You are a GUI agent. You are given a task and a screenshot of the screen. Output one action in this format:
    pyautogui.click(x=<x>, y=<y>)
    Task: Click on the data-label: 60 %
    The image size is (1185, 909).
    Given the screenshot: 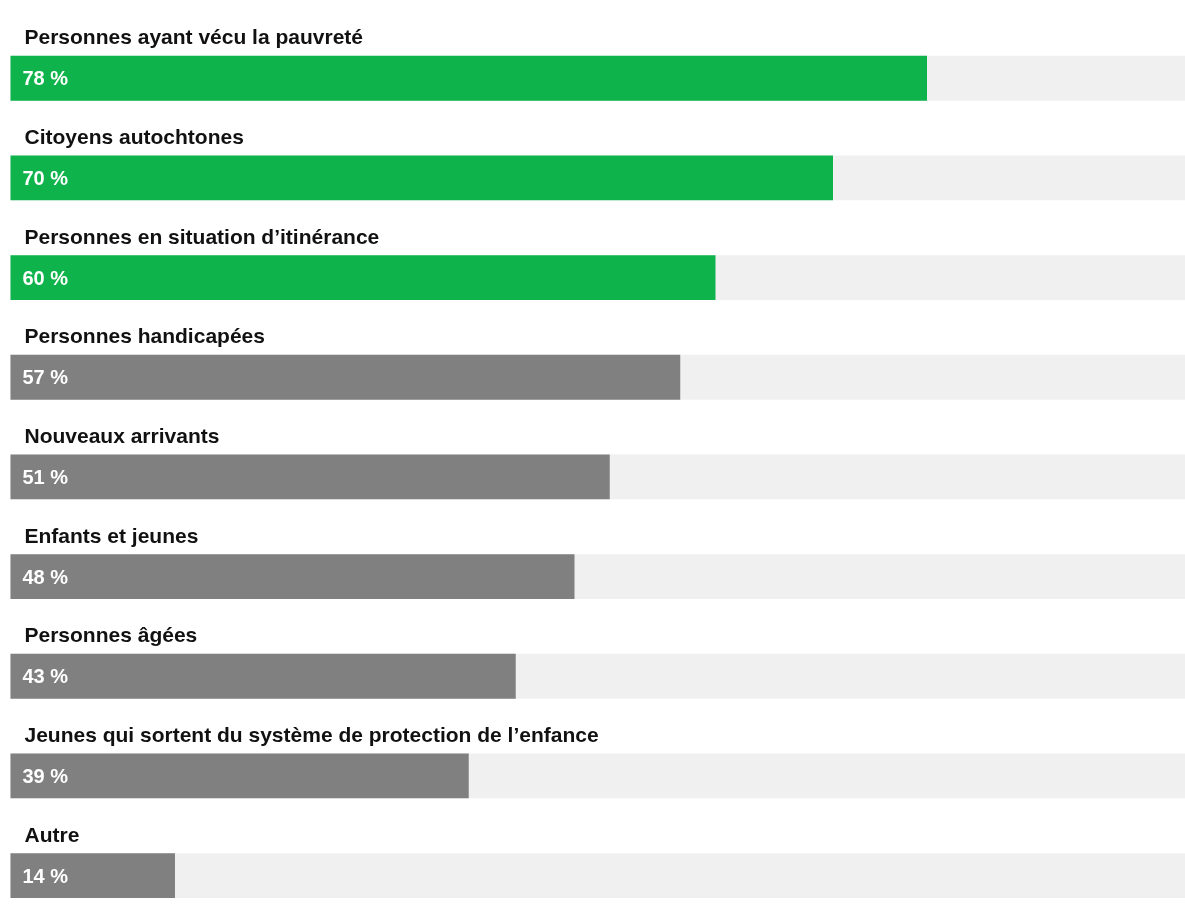 What is the action you would take?
    pyautogui.click(x=45, y=277)
    